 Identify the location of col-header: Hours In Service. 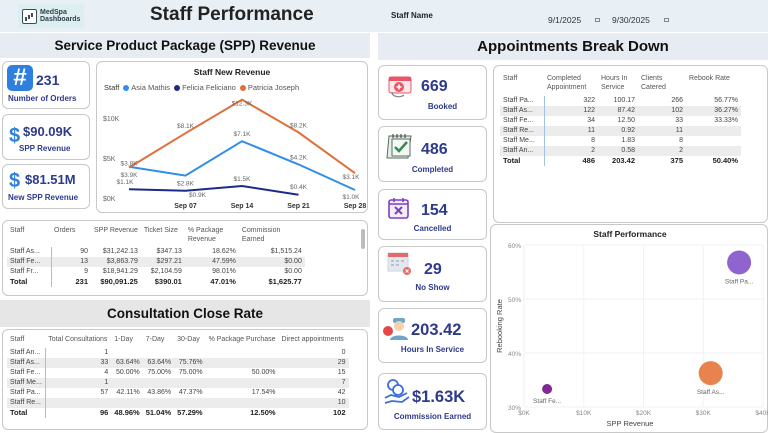
(614, 83).